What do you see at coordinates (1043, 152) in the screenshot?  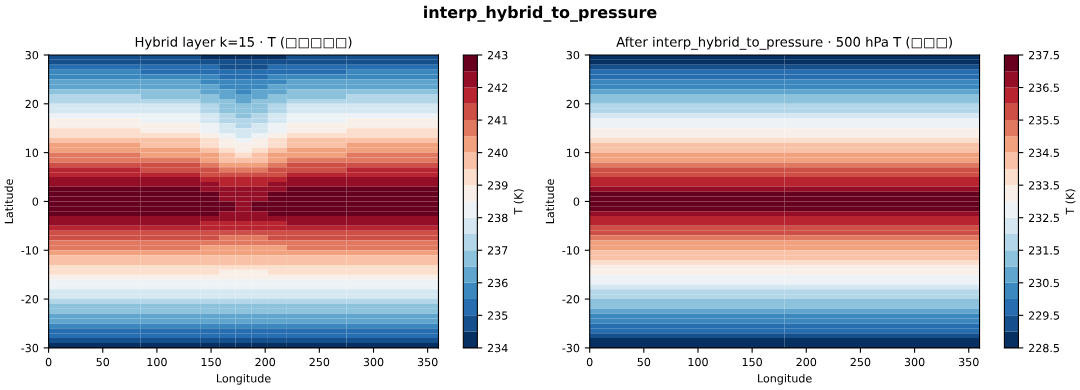 I see `color-bar-label: 234.5` at bounding box center [1043, 152].